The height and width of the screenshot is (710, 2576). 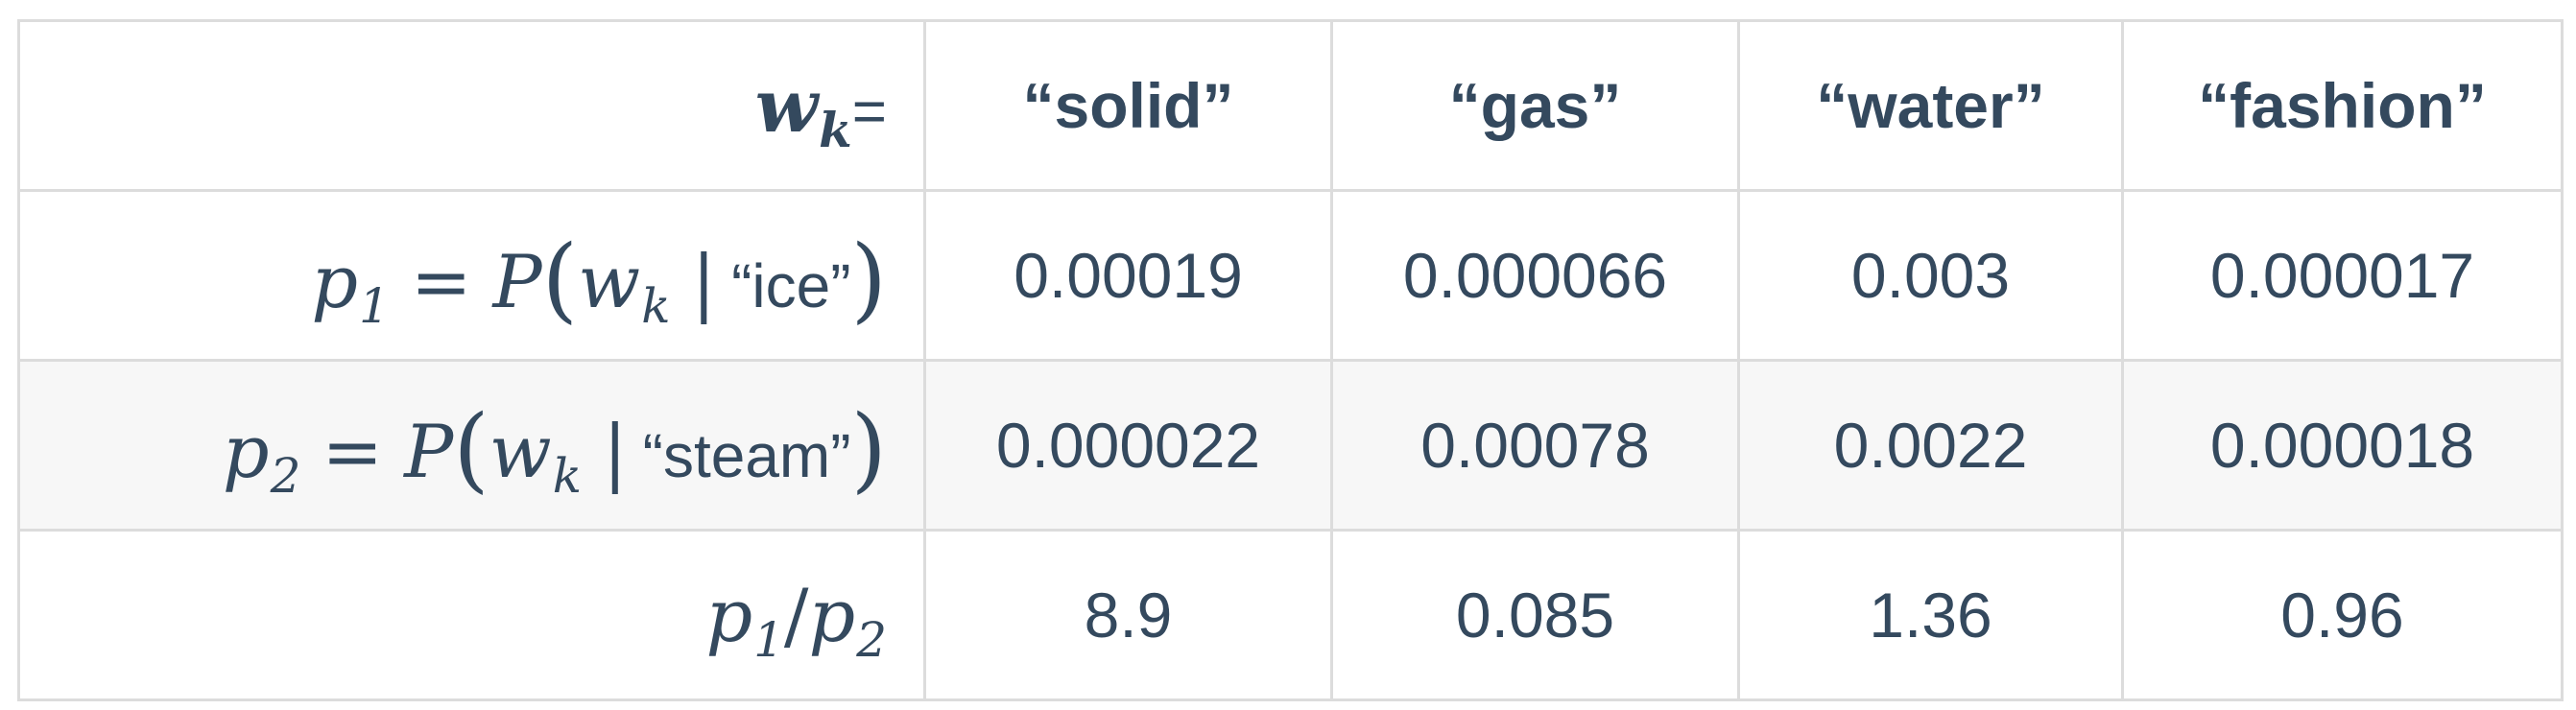 I want to click on row-label-ratio: p1/p2, so click(x=471, y=615).